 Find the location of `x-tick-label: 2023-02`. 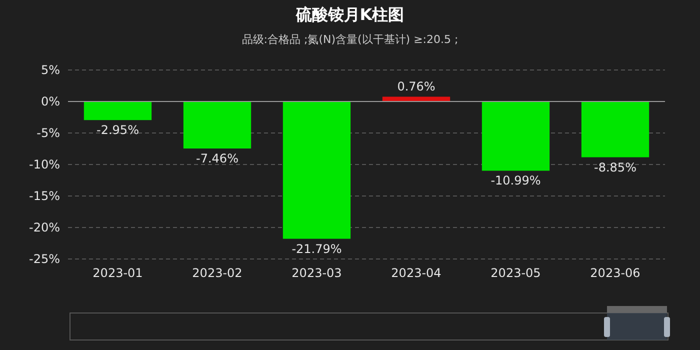

x-tick-label: 2023-02 is located at coordinates (217, 273).